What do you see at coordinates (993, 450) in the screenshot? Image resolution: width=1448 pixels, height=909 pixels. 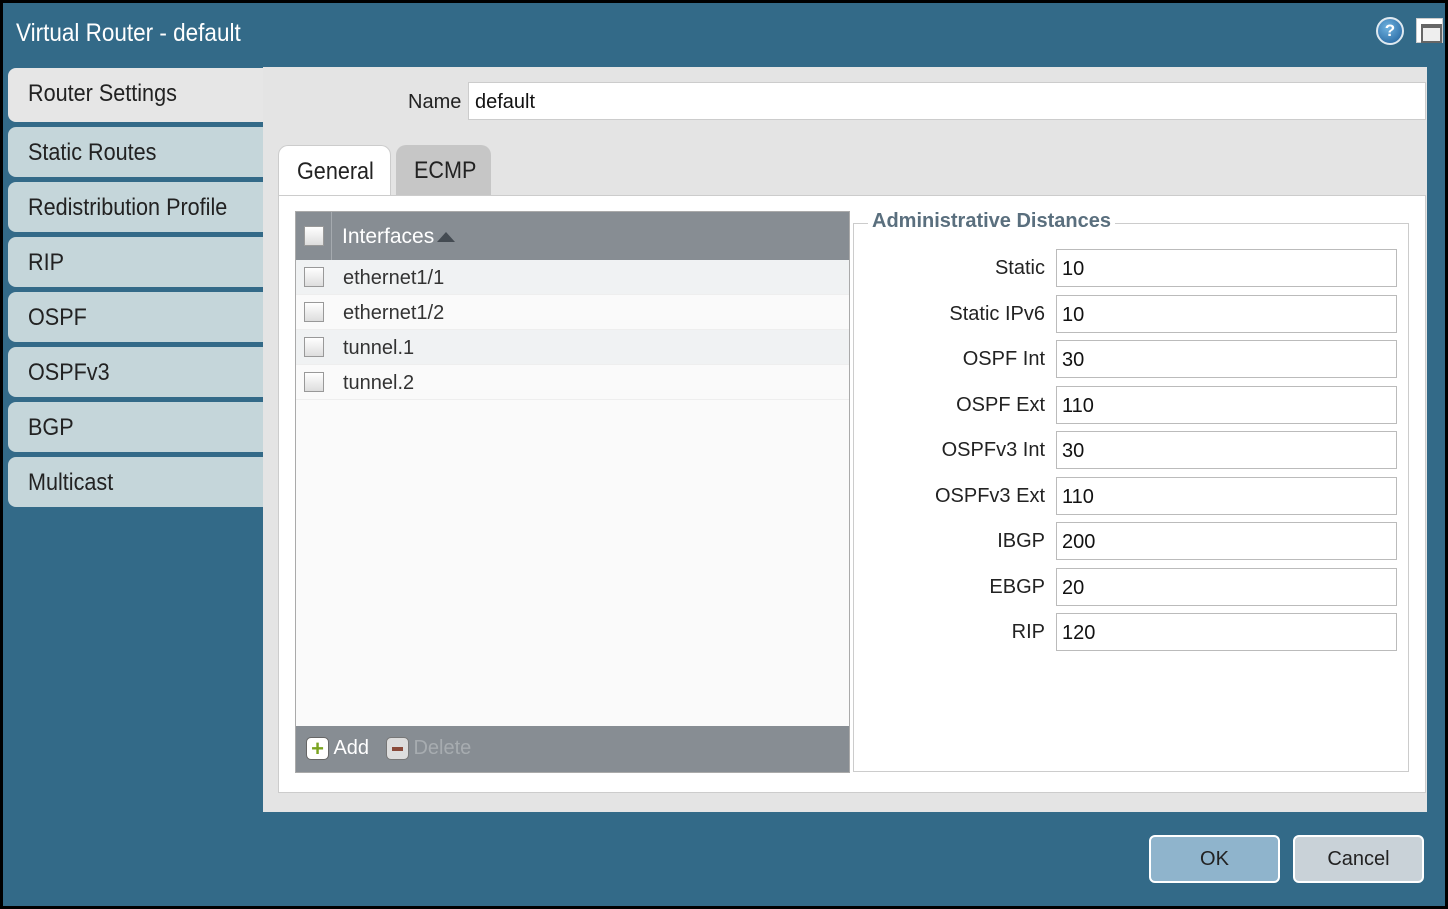 I see `admin-distance-label: OSPFv3 Int` at bounding box center [993, 450].